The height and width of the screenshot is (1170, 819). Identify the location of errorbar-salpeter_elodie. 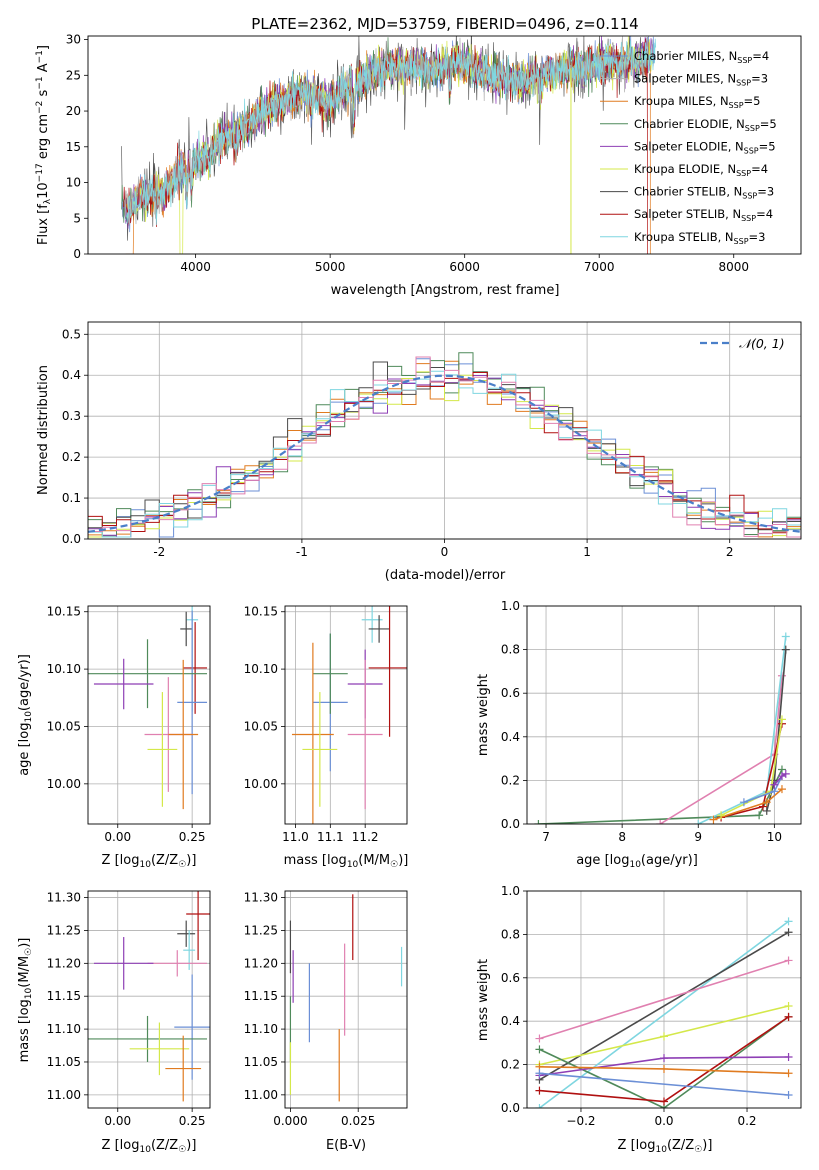
(123, 684).